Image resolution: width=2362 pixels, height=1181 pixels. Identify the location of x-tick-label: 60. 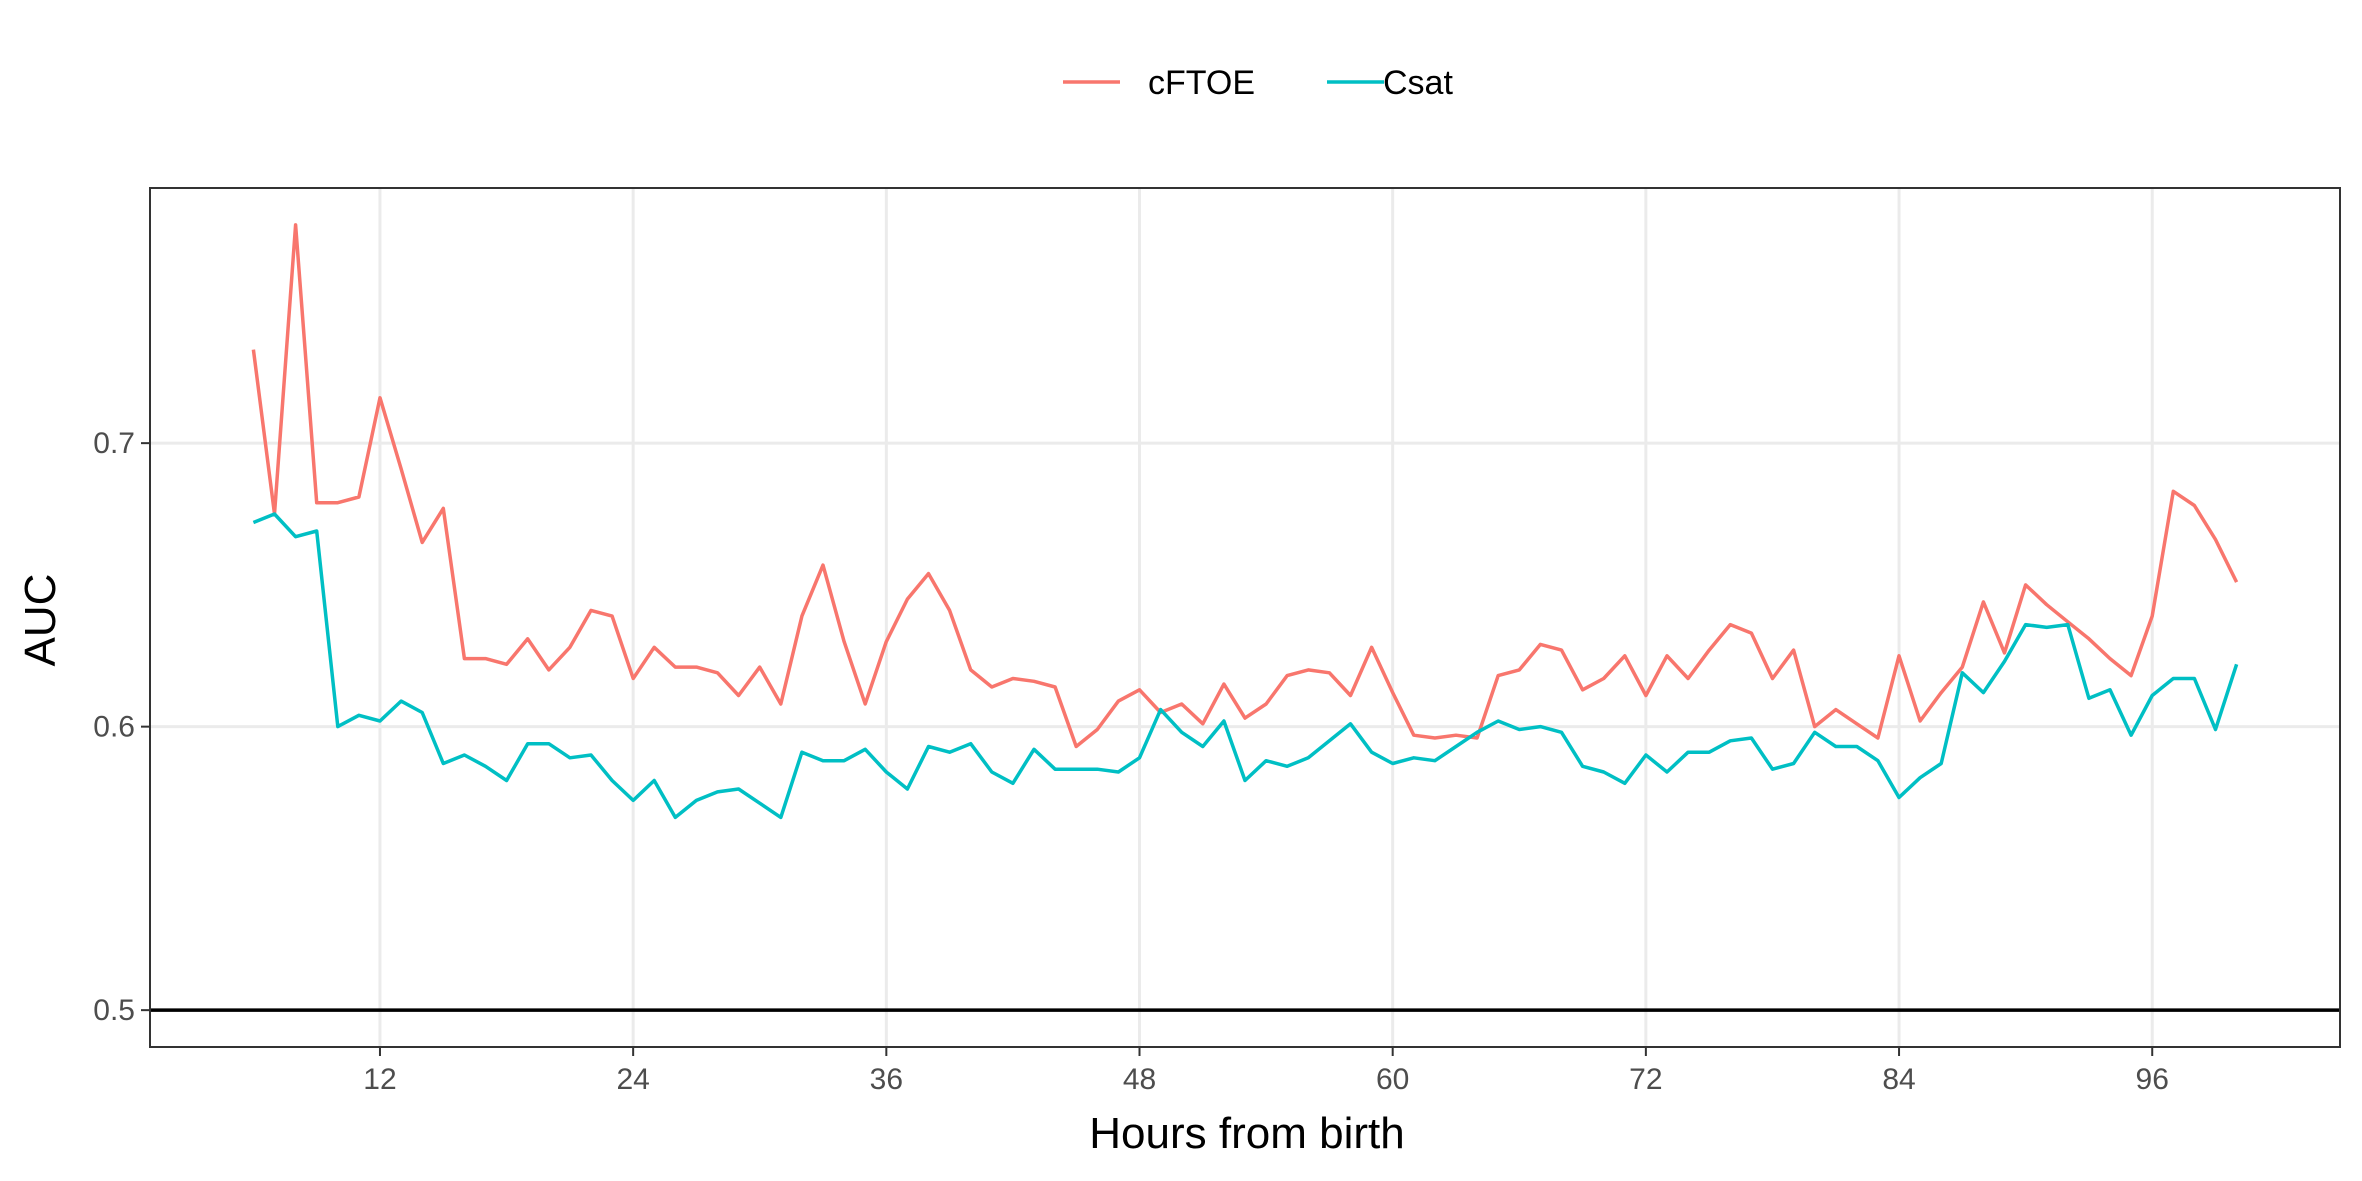
(1392, 1079).